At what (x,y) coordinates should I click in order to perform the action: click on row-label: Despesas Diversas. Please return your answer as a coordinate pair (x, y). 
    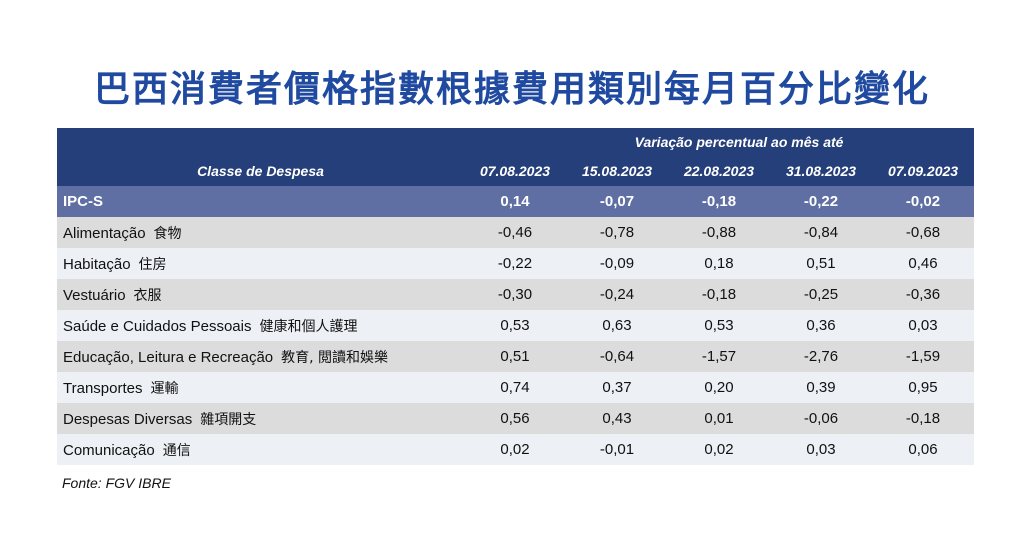
    Looking at the image, I should click on (128, 419).